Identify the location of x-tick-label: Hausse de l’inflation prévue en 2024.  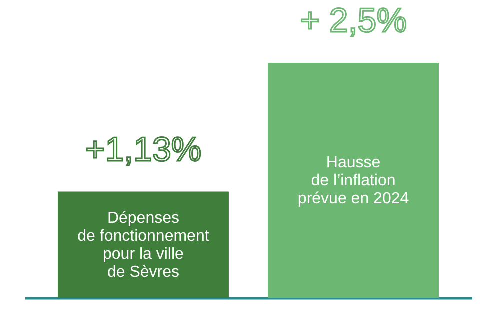
(354, 181).